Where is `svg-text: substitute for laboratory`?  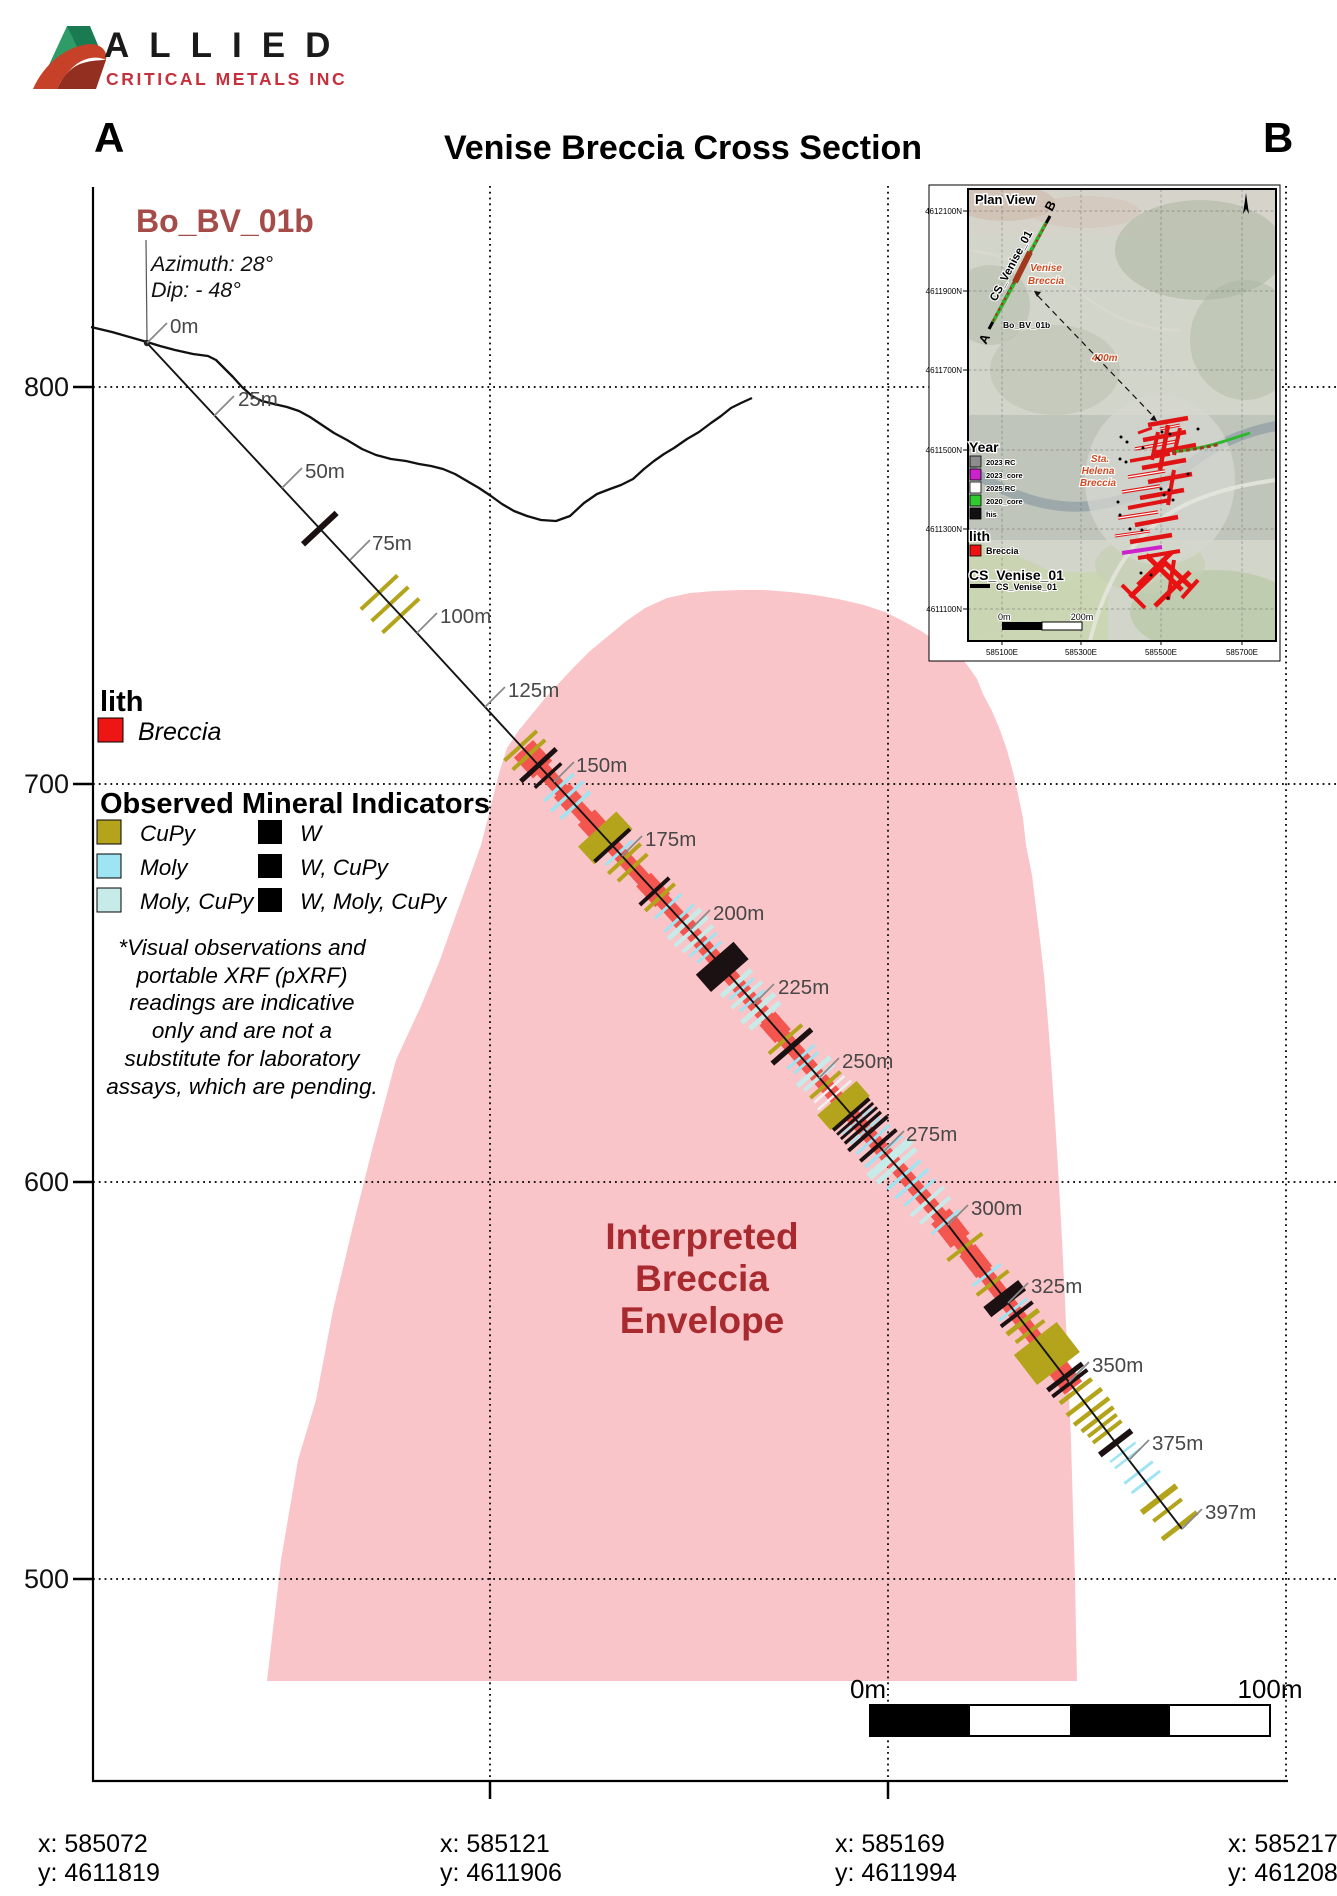 svg-text: substitute for laboratory is located at coordinates (242, 1058).